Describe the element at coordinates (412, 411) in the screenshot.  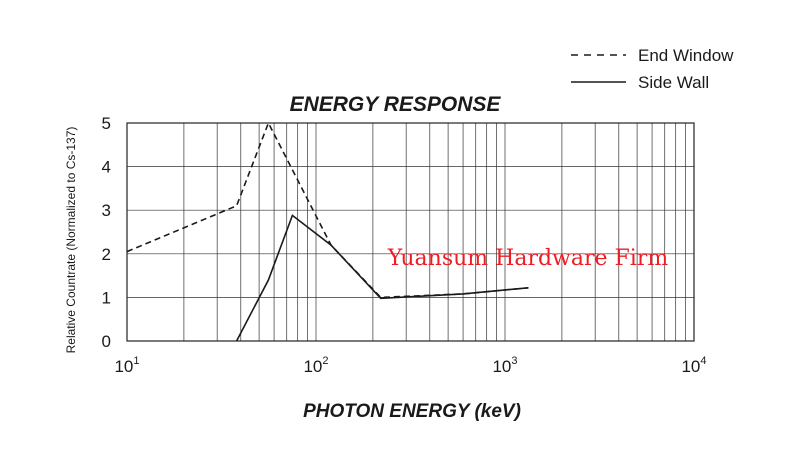
I see `x-axis-label: PHOTON ENERGY (keV)` at that location.